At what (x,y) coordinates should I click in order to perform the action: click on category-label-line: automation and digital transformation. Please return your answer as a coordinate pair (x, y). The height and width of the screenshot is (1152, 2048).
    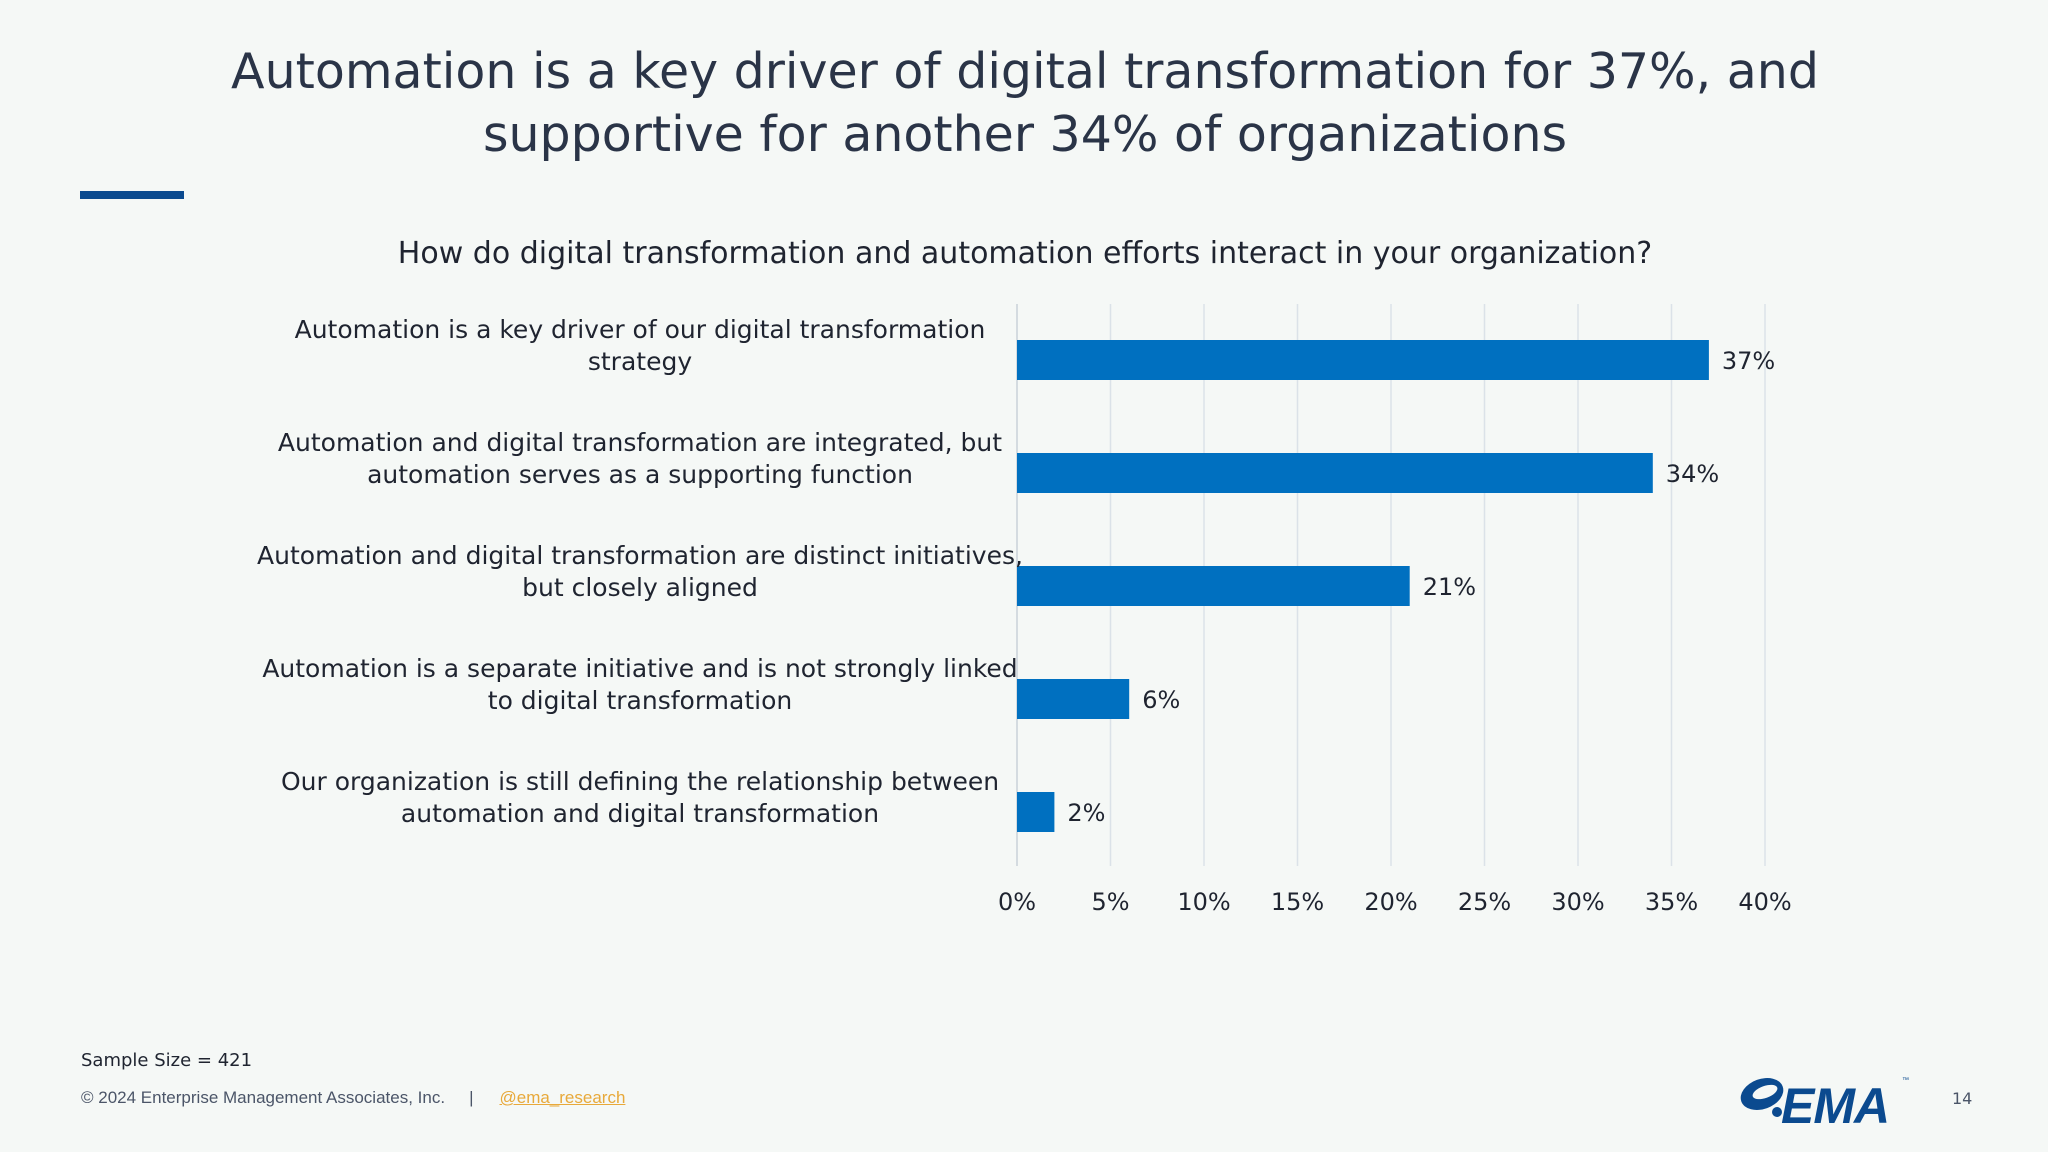
    Looking at the image, I should click on (640, 813).